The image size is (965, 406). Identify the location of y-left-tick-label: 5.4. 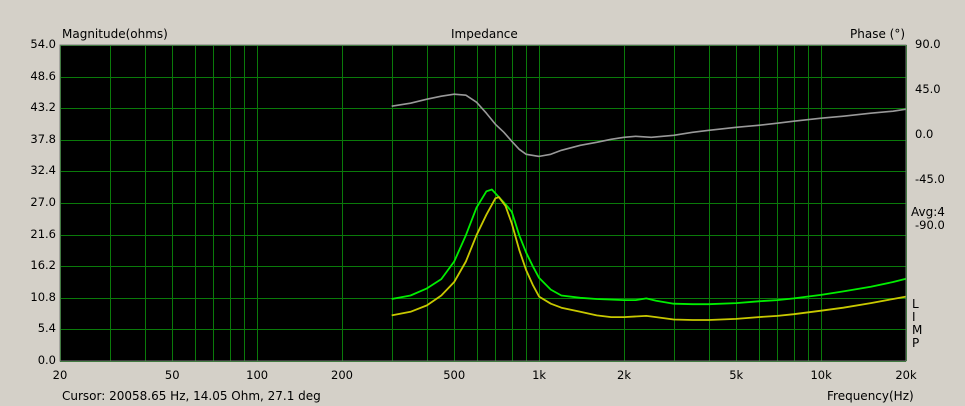
(46, 328).